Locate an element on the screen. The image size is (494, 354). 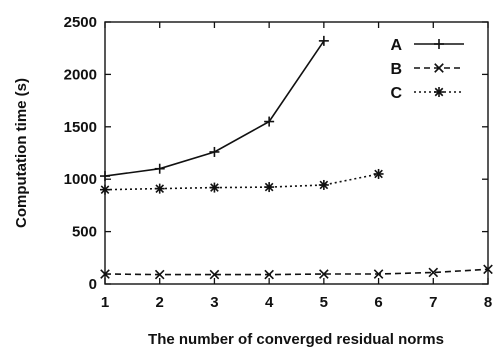
x-tick-label: 6 is located at coordinates (378, 302).